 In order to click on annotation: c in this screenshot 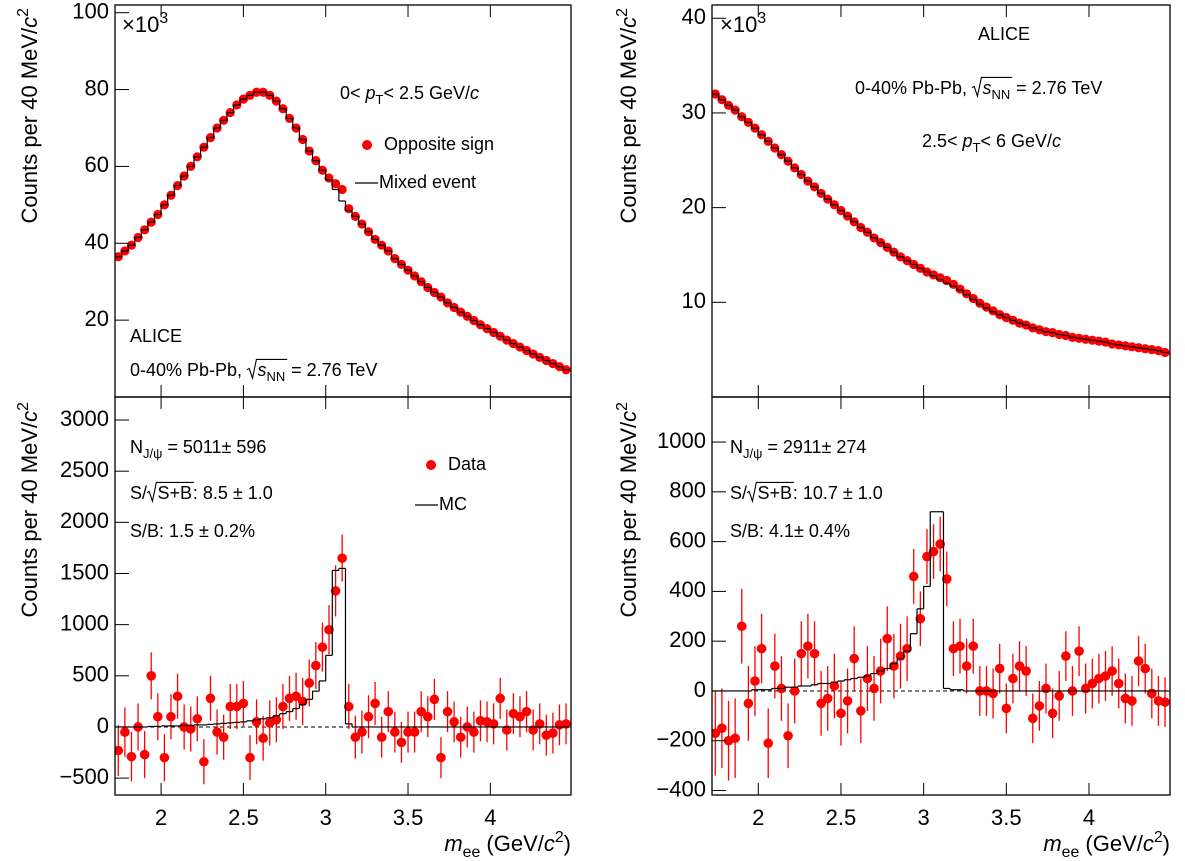, I will do `click(474, 93)`.